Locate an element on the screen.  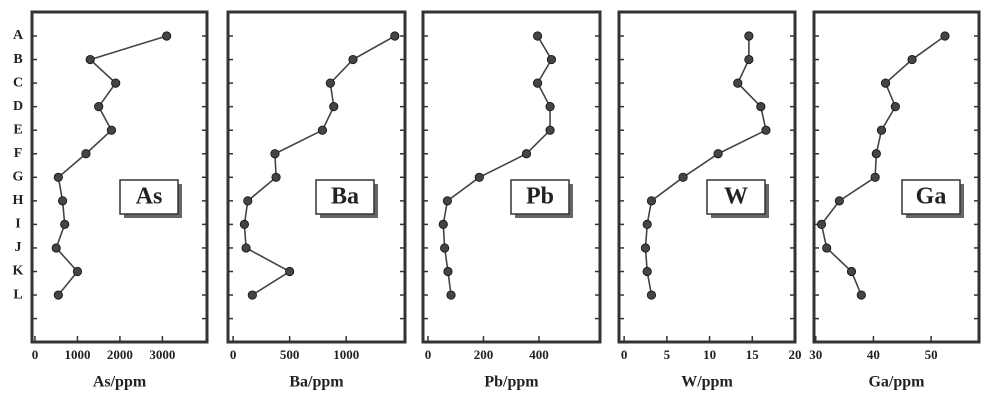
x-tick-label: 20 is located at coordinates (795, 354).